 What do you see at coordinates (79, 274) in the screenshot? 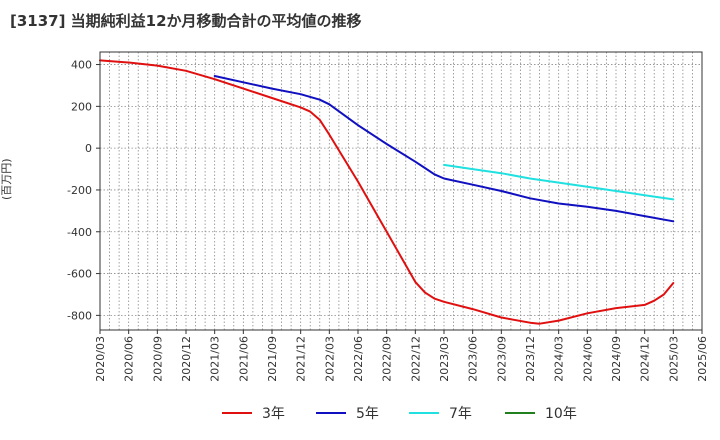
I see `y-tick-label: -600` at bounding box center [79, 274].